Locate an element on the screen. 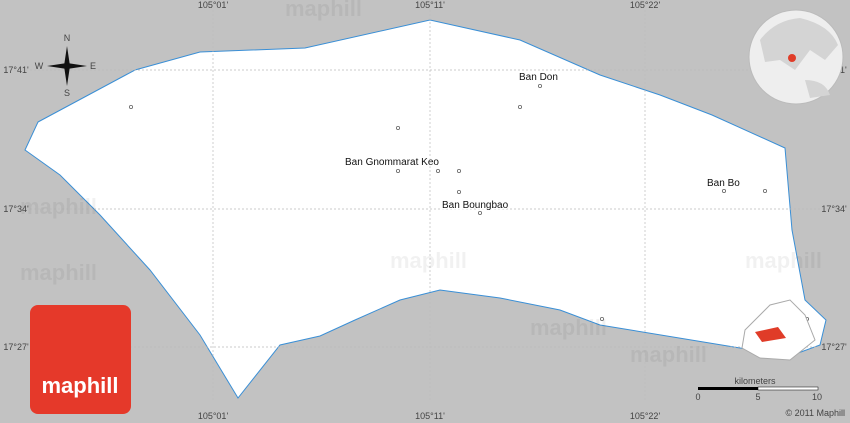 The width and height of the screenshot is (850, 423). logo: maphill is located at coordinates (80, 359).